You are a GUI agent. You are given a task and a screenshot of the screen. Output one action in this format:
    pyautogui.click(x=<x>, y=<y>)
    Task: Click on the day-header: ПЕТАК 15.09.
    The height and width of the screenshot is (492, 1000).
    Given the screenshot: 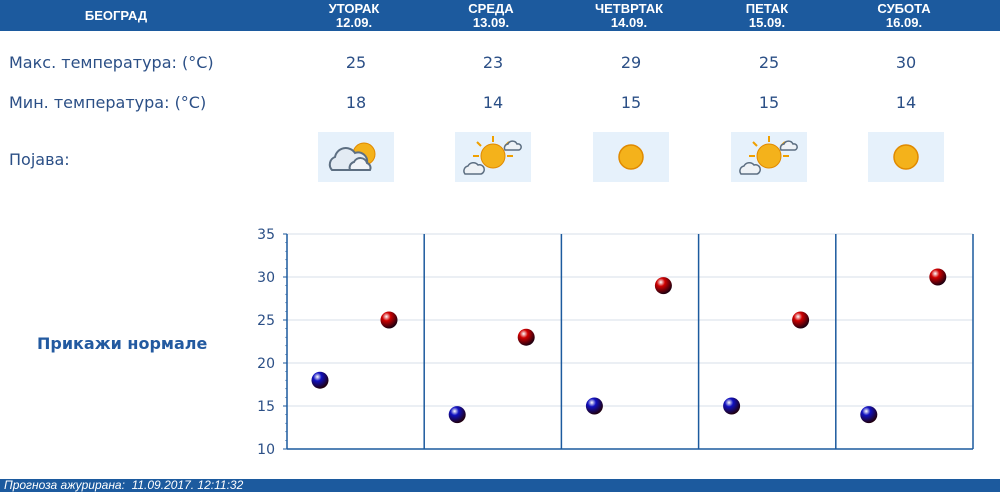 What is the action you would take?
    pyautogui.click(x=767, y=15)
    